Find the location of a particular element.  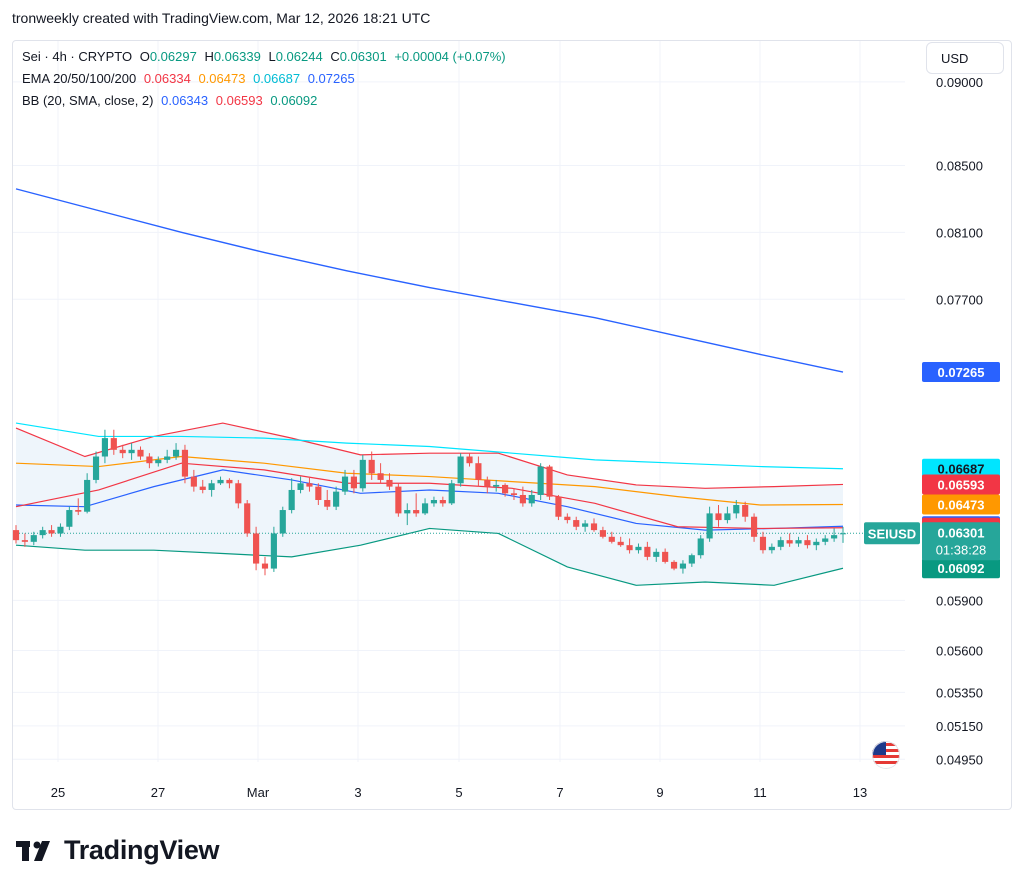

x-tick-label: 5 is located at coordinates (458, 792).